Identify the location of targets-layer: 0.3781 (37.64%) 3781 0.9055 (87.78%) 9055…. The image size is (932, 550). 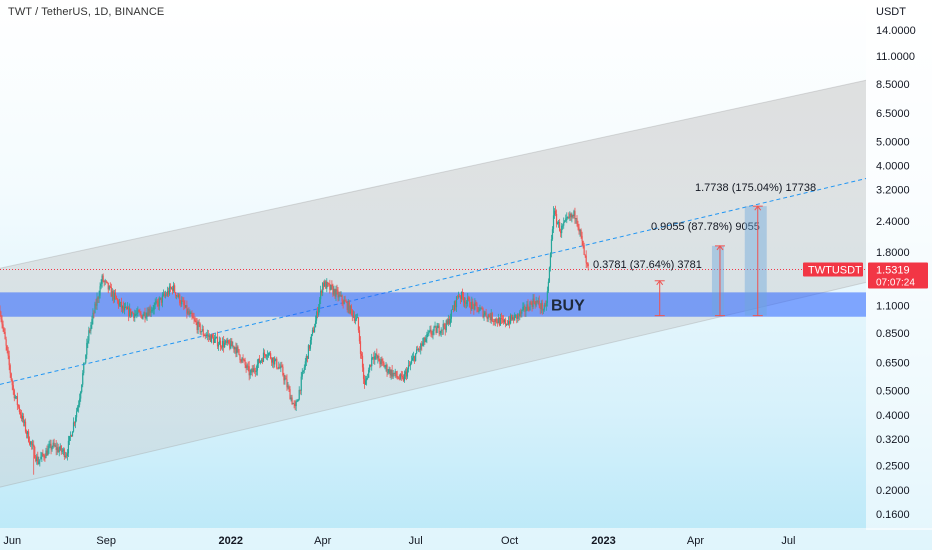
(683, 249).